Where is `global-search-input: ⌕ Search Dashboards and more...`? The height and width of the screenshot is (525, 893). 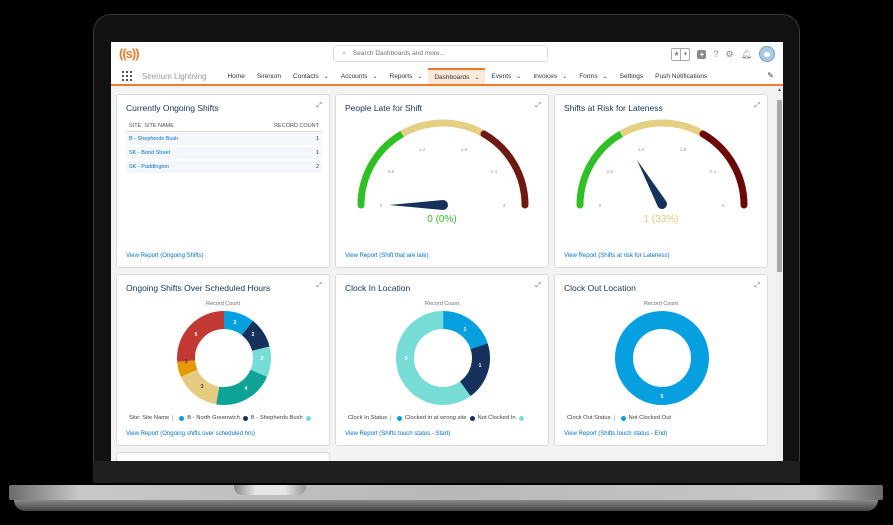
global-search-input: ⌕ Search Dashboards and more... is located at coordinates (440, 53).